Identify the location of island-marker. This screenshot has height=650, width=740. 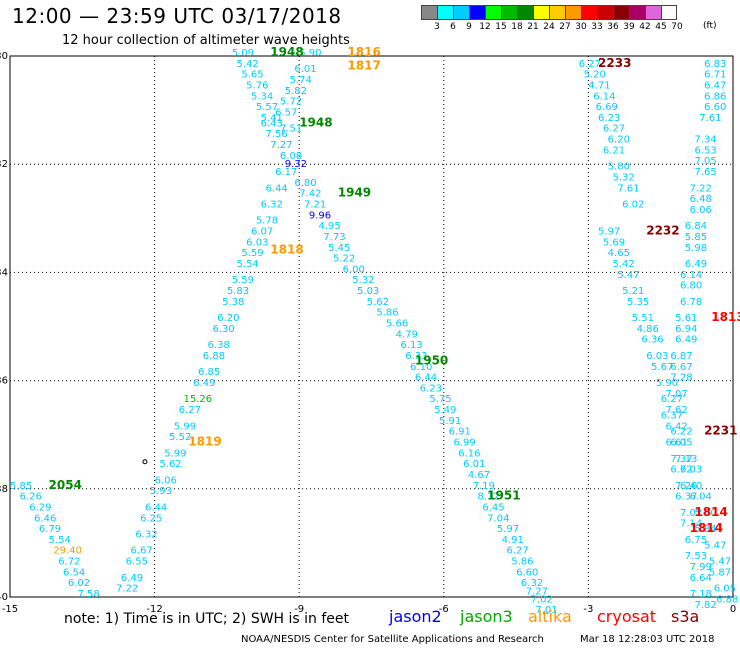
(145, 462).